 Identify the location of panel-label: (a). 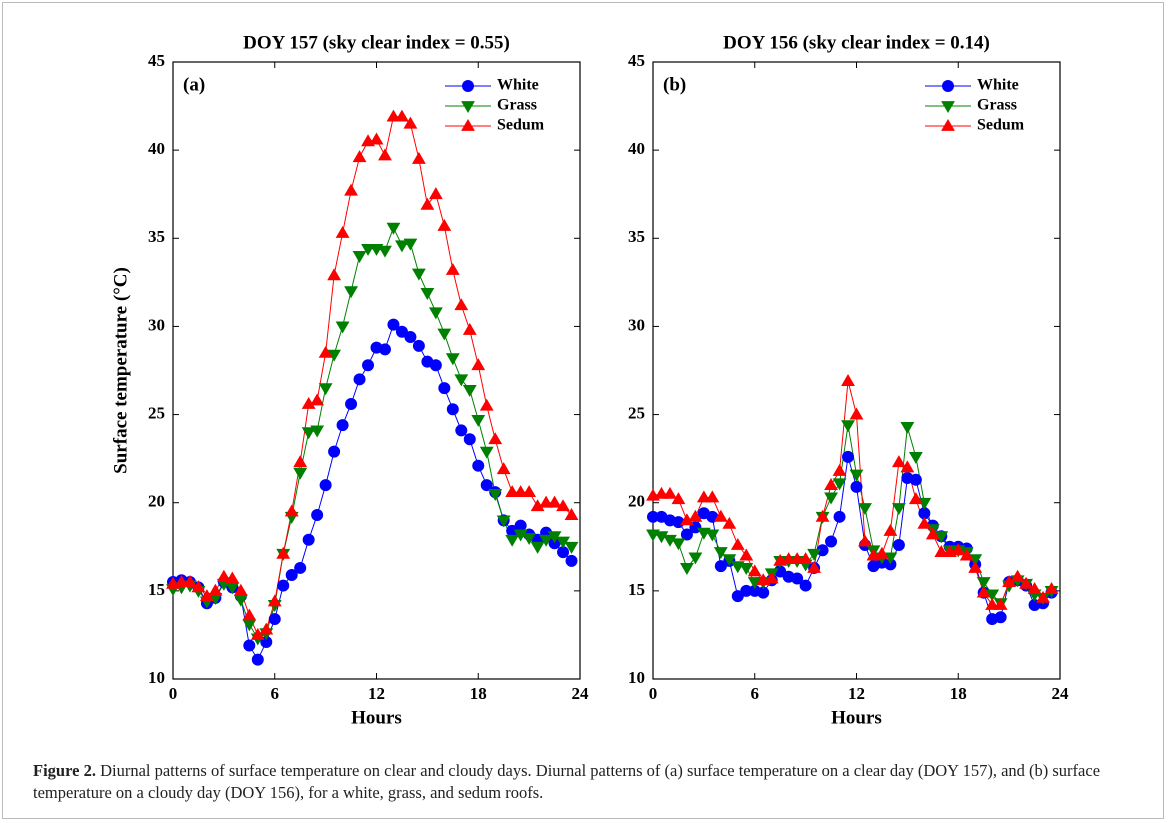
(194, 84).